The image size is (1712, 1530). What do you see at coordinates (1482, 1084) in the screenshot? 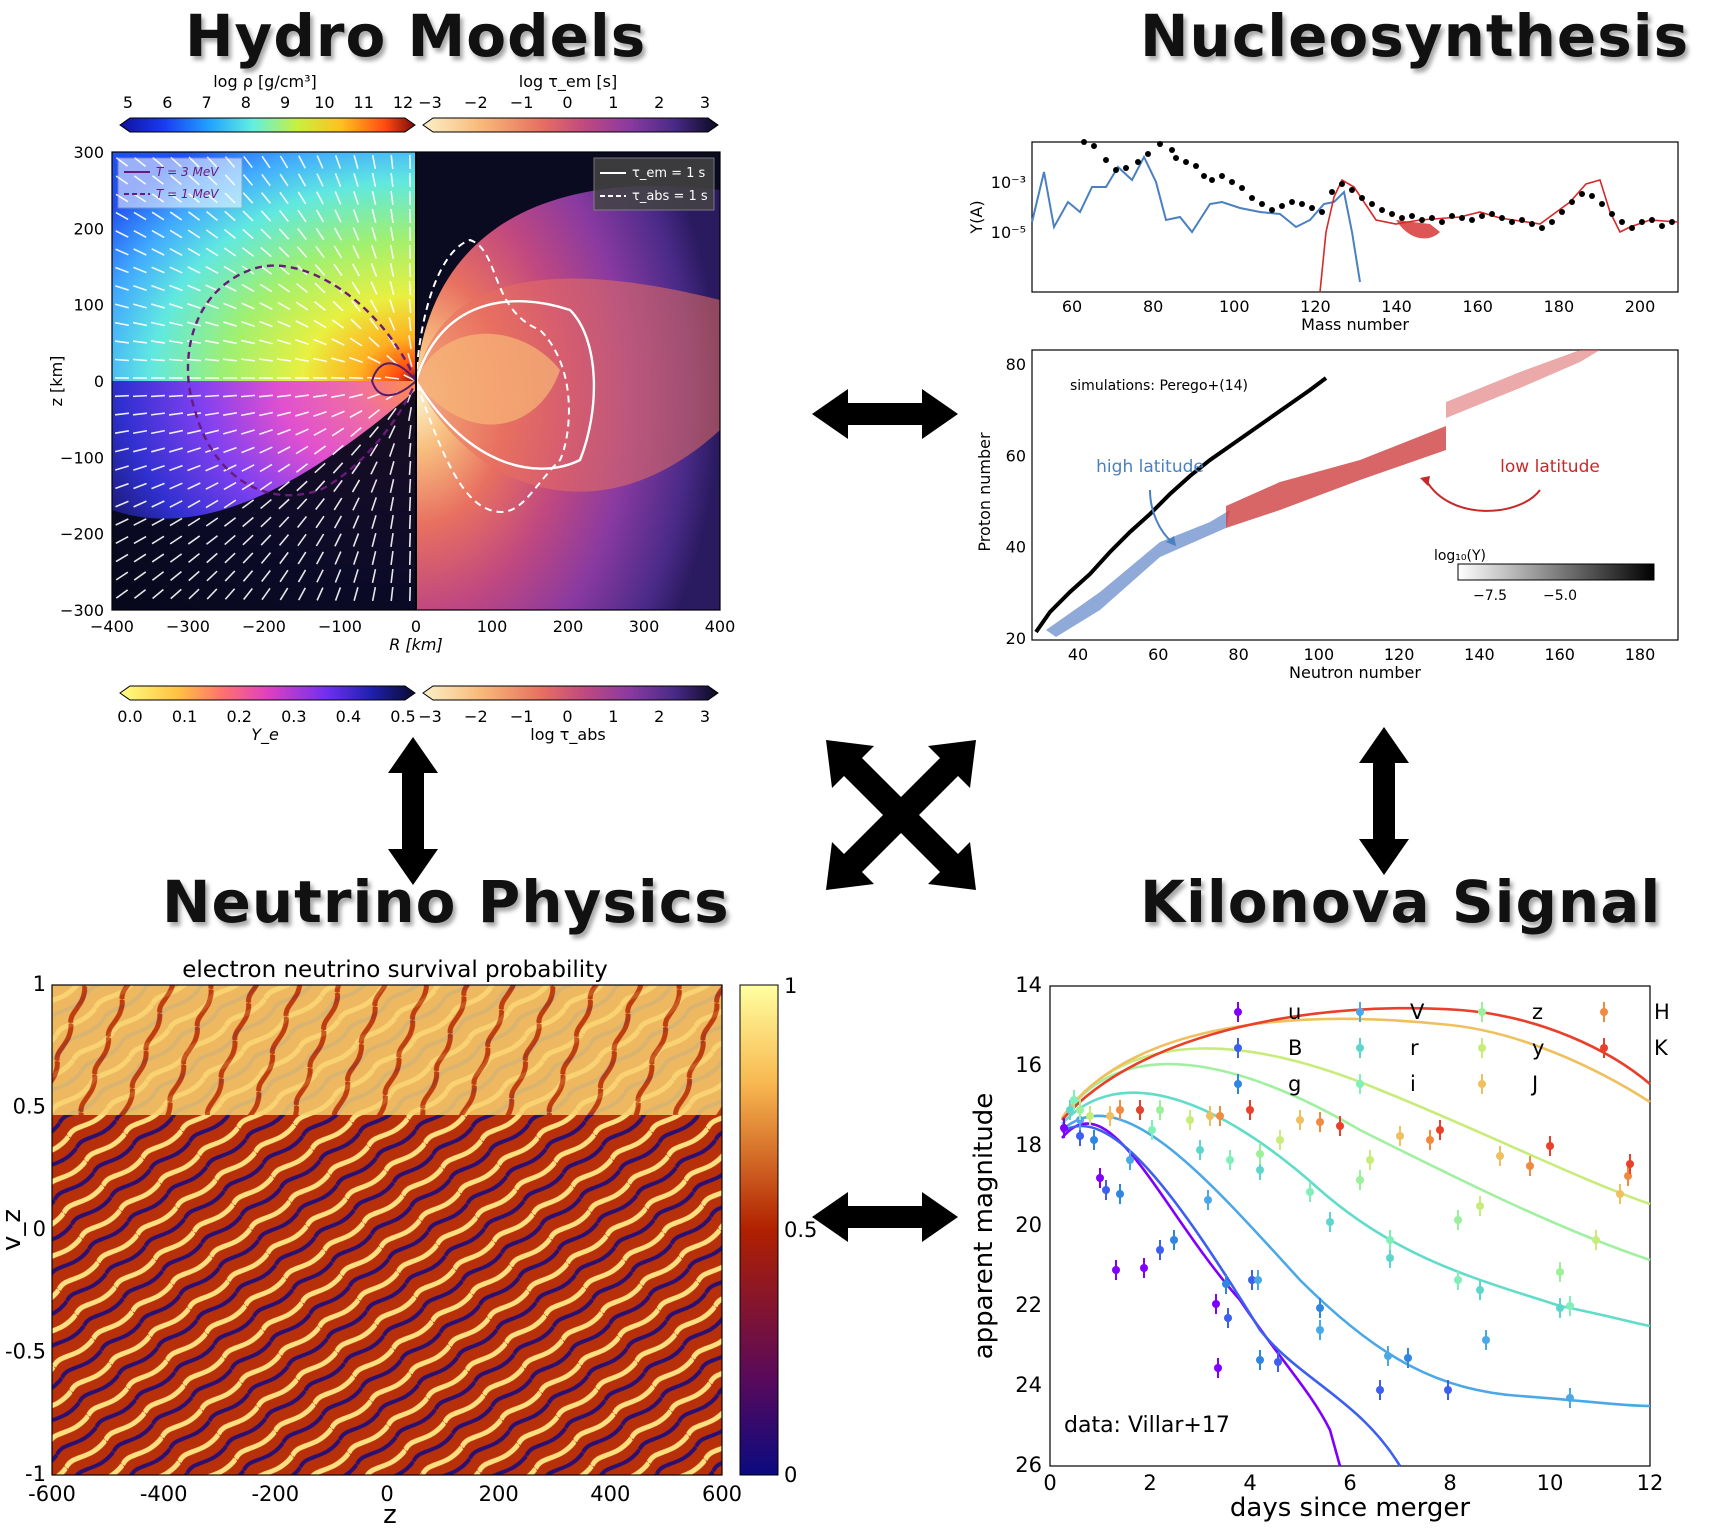
I see `legend-marker-J` at bounding box center [1482, 1084].